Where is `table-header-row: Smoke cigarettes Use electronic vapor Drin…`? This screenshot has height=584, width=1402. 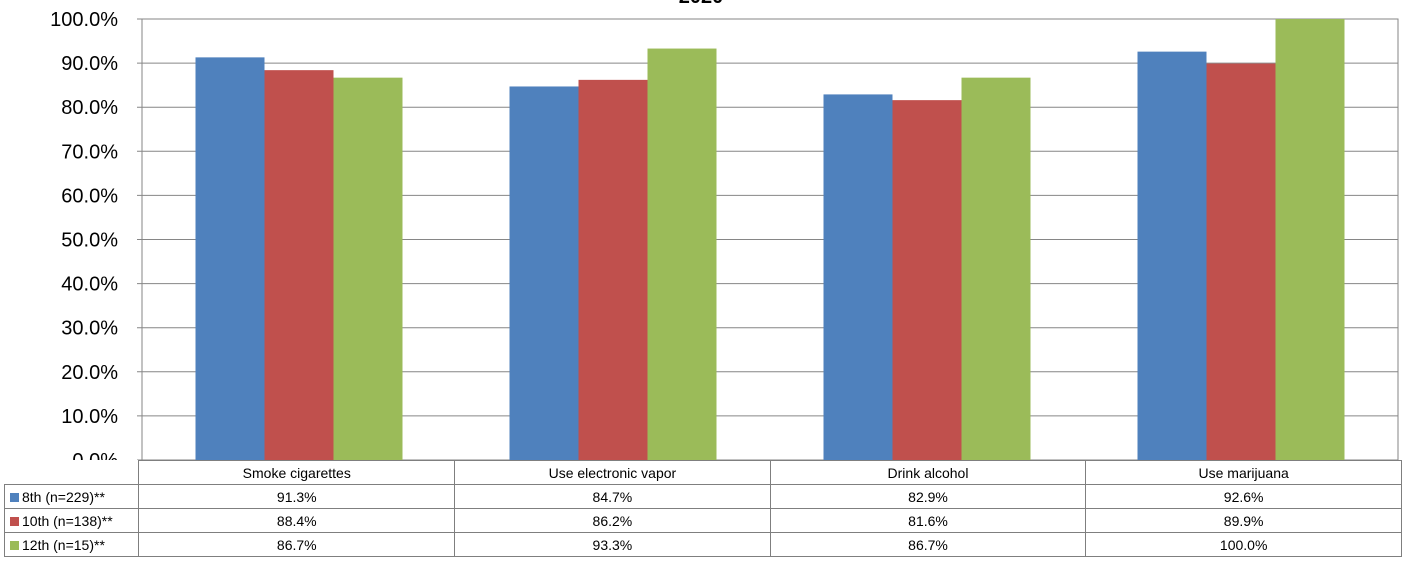
table-header-row: Smoke cigarettes Use electronic vapor Drin… is located at coordinates (703, 472).